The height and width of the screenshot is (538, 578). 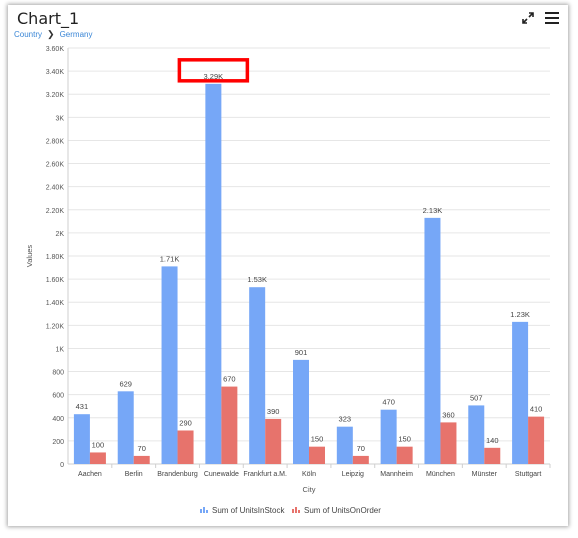 I want to click on y-tick-label: 1.80K, so click(x=55, y=257).